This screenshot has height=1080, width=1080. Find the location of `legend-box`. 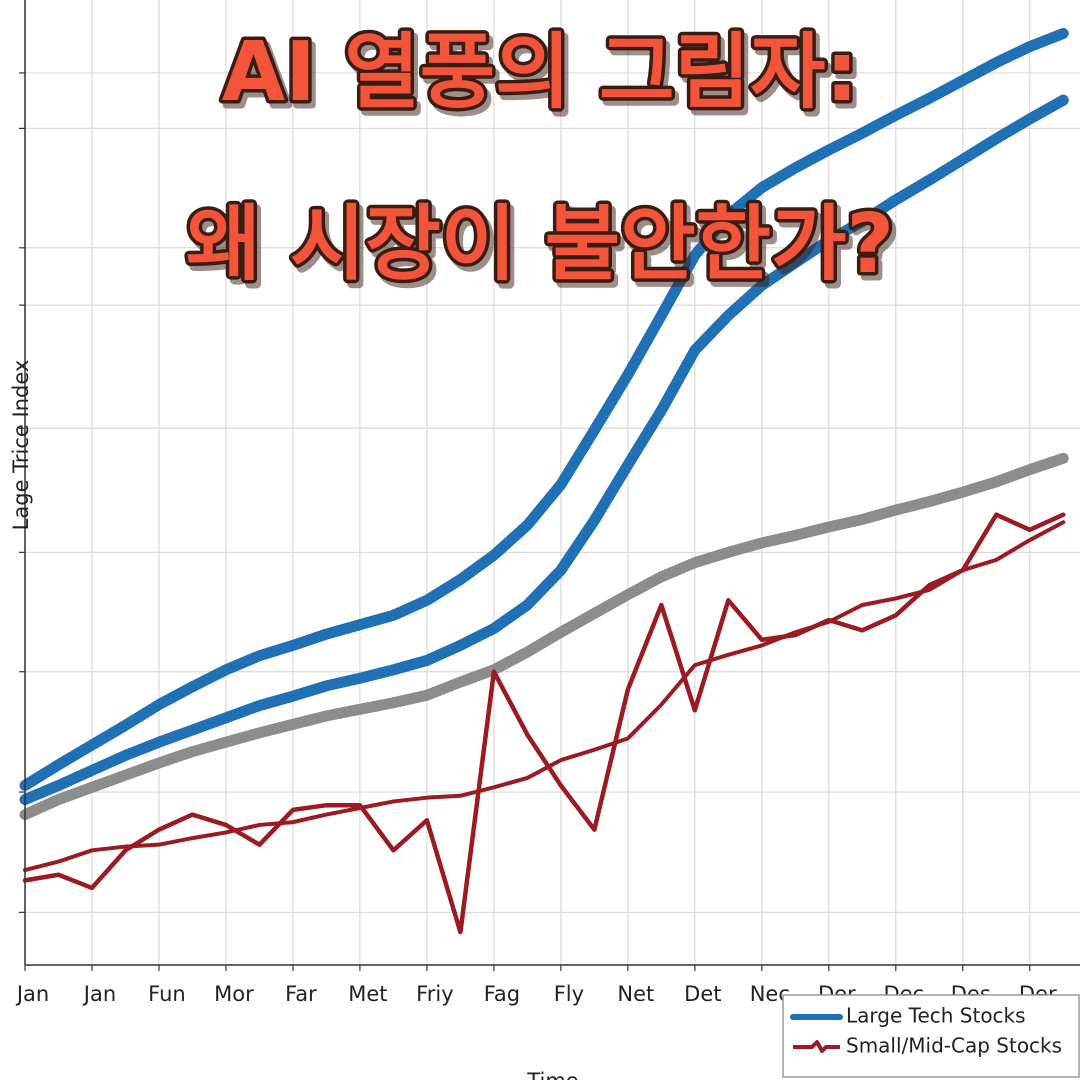

legend-box is located at coordinates (931, 1036).